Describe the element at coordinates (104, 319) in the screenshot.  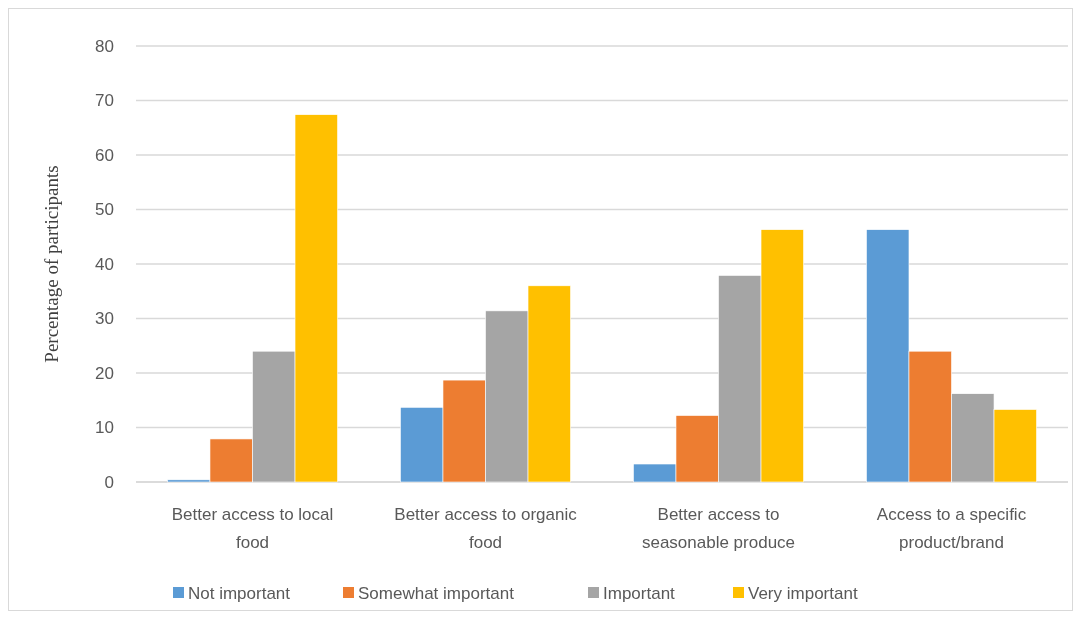
I see `y-tick-label: 30` at that location.